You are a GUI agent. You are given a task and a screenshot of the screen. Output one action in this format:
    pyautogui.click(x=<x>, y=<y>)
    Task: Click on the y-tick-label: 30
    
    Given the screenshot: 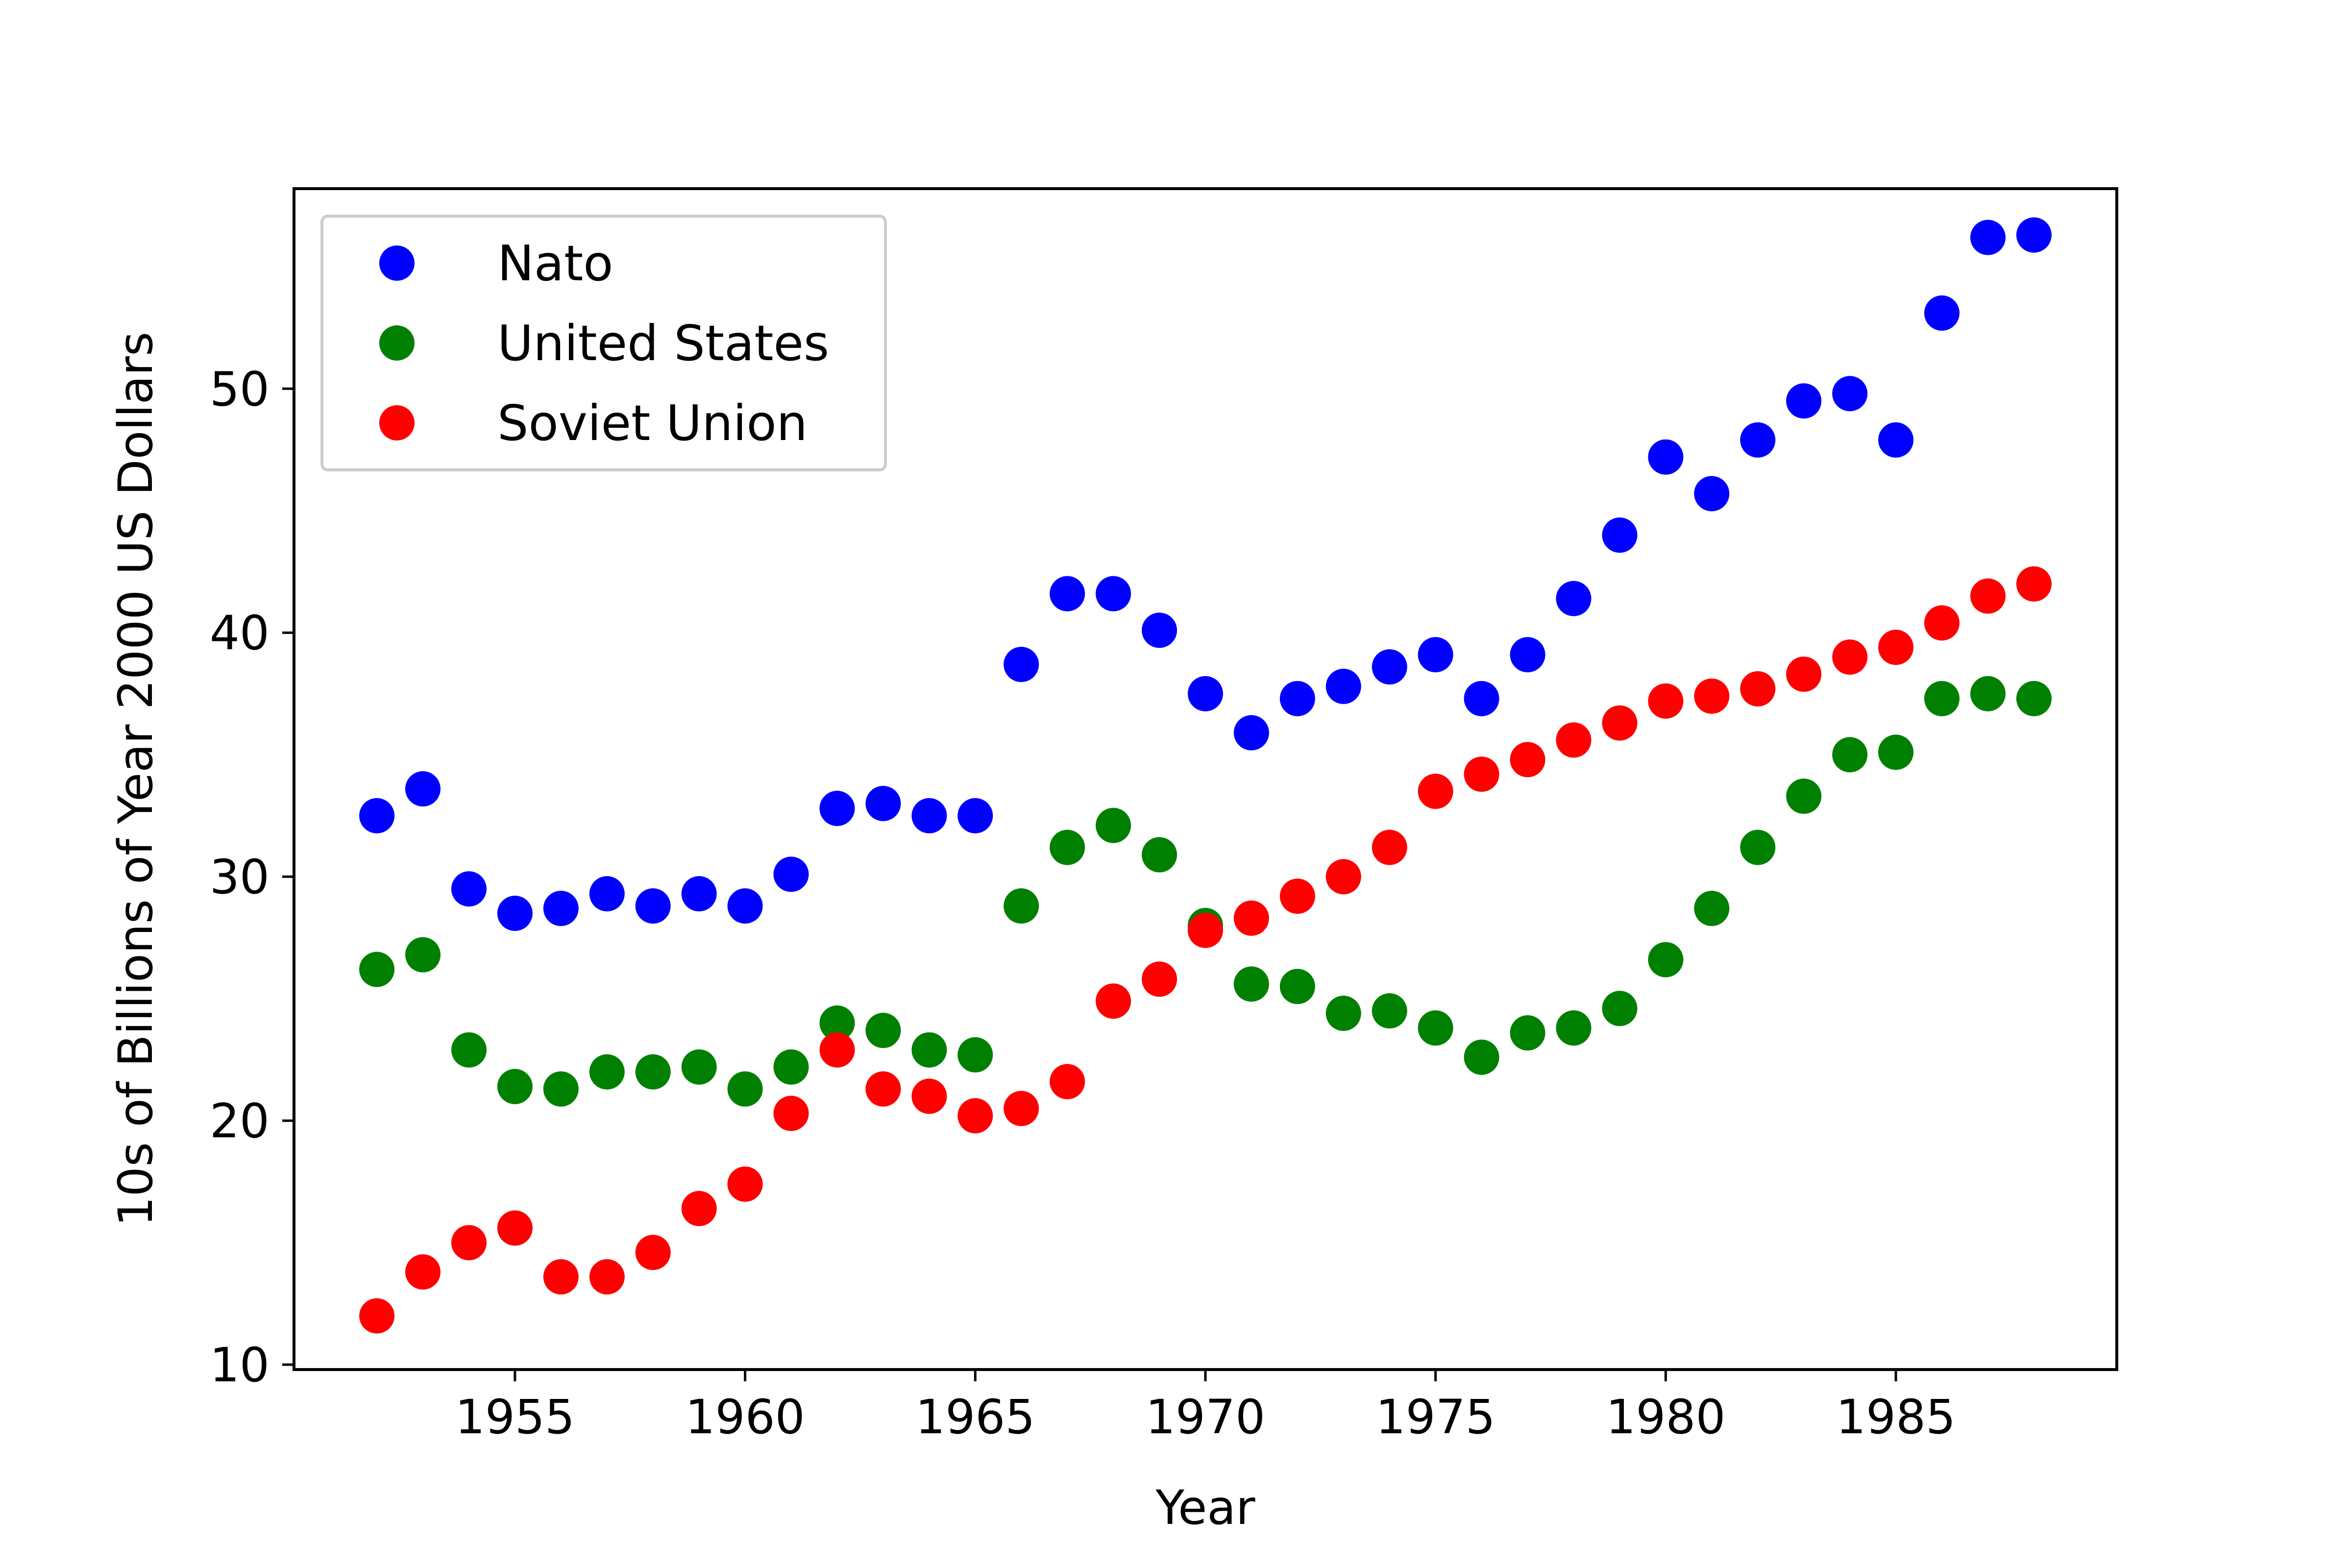 What is the action you would take?
    pyautogui.click(x=240, y=877)
    